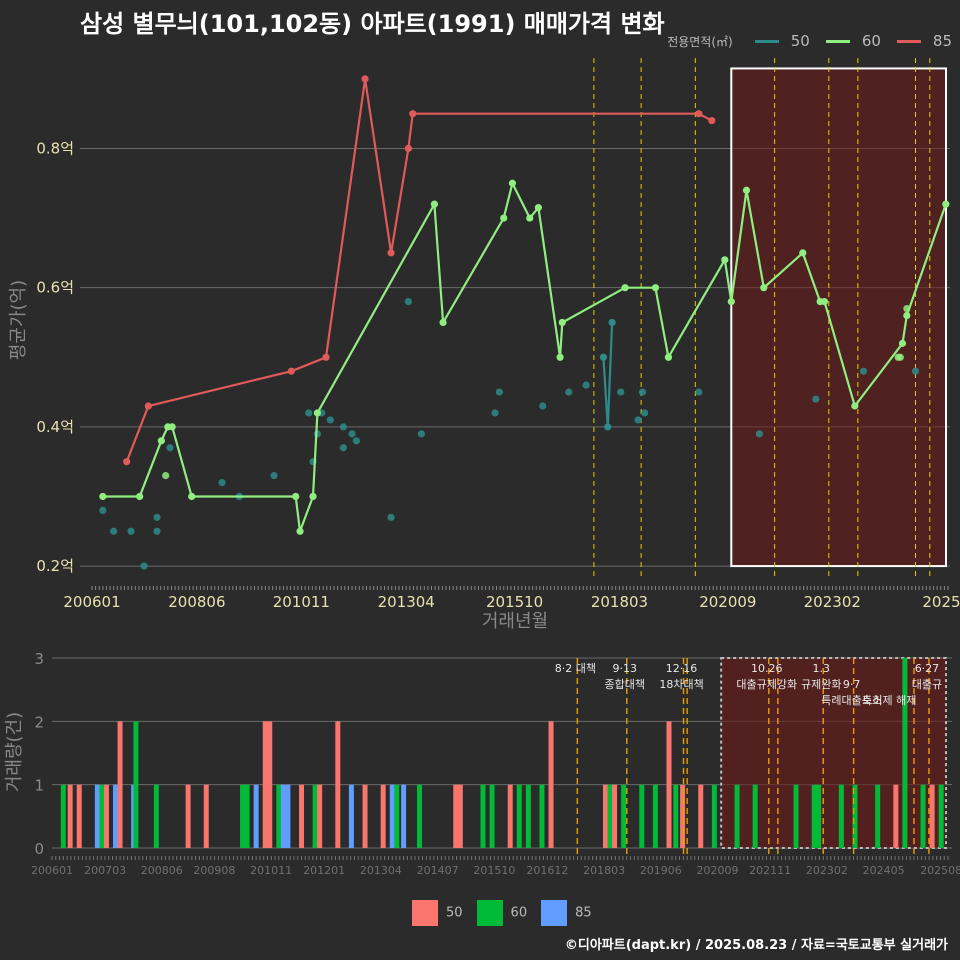 This screenshot has width=960, height=960. What do you see at coordinates (619, 602) in the screenshot?
I see `x-tick-label: 201803` at bounding box center [619, 602].